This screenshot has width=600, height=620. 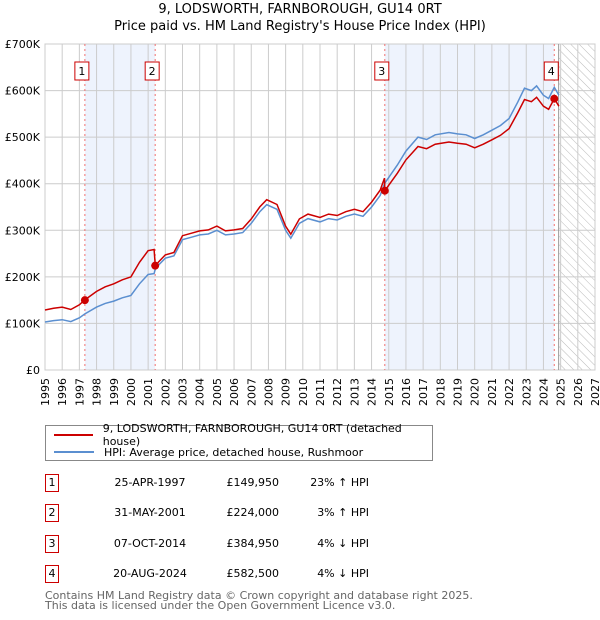 What do you see at coordinates (543, 392) in the screenshot?
I see `x-tick-label: 2024` at bounding box center [543, 392].